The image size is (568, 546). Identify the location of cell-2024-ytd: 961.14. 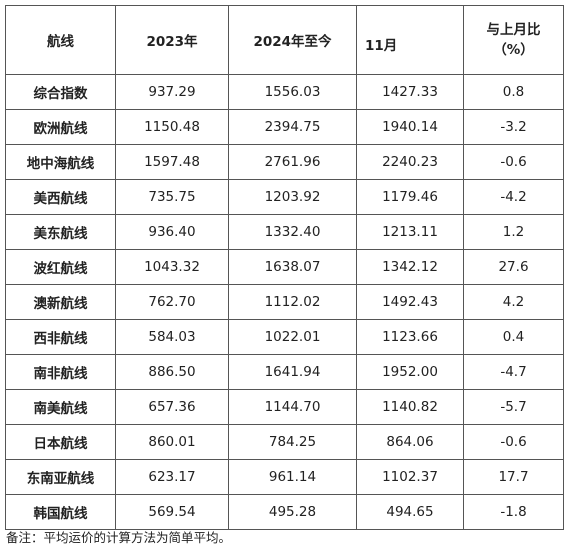
(292, 477).